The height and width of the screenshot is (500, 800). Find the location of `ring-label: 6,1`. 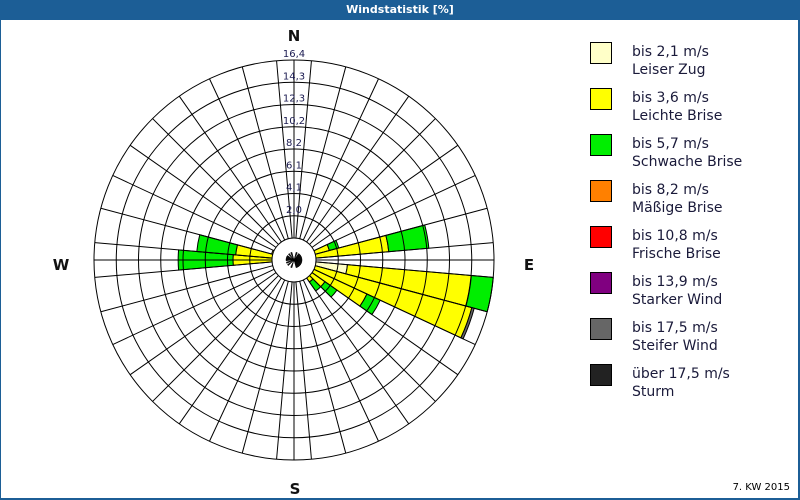

ring-label: 6,1 is located at coordinates (294, 165).